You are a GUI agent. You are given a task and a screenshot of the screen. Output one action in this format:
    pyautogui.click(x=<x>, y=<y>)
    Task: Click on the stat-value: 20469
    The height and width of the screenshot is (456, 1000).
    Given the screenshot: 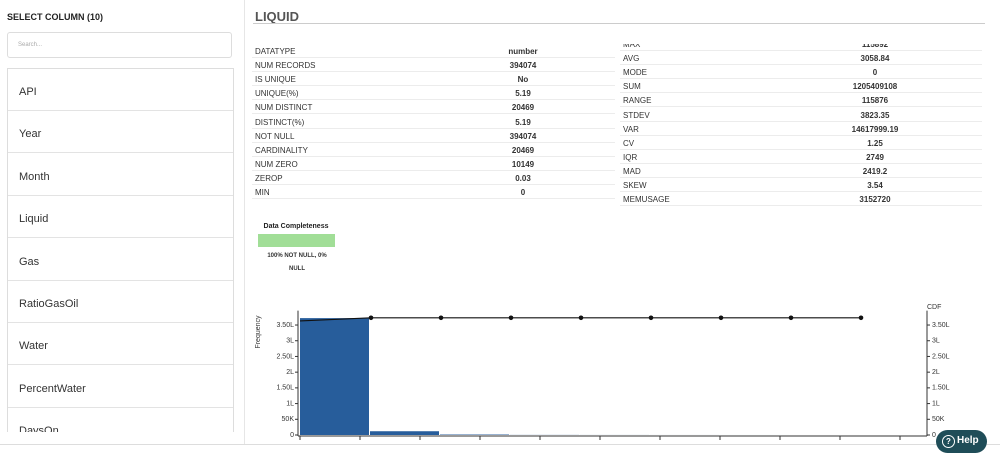 What is the action you would take?
    pyautogui.click(x=523, y=108)
    